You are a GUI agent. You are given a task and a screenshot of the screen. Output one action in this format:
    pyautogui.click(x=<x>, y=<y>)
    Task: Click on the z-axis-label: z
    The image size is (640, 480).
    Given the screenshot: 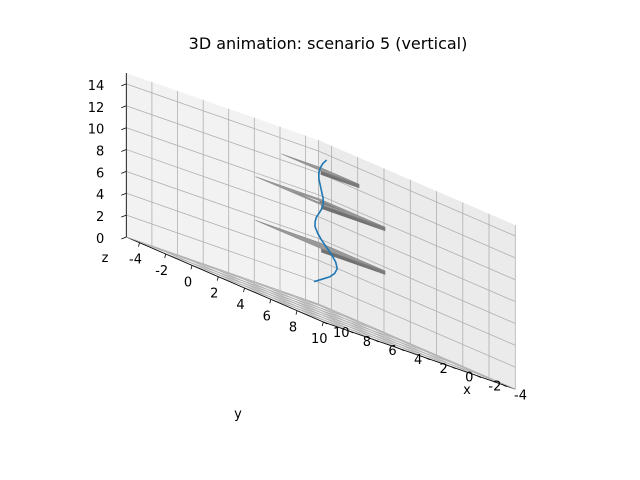 What is the action you would take?
    pyautogui.click(x=105, y=258)
    